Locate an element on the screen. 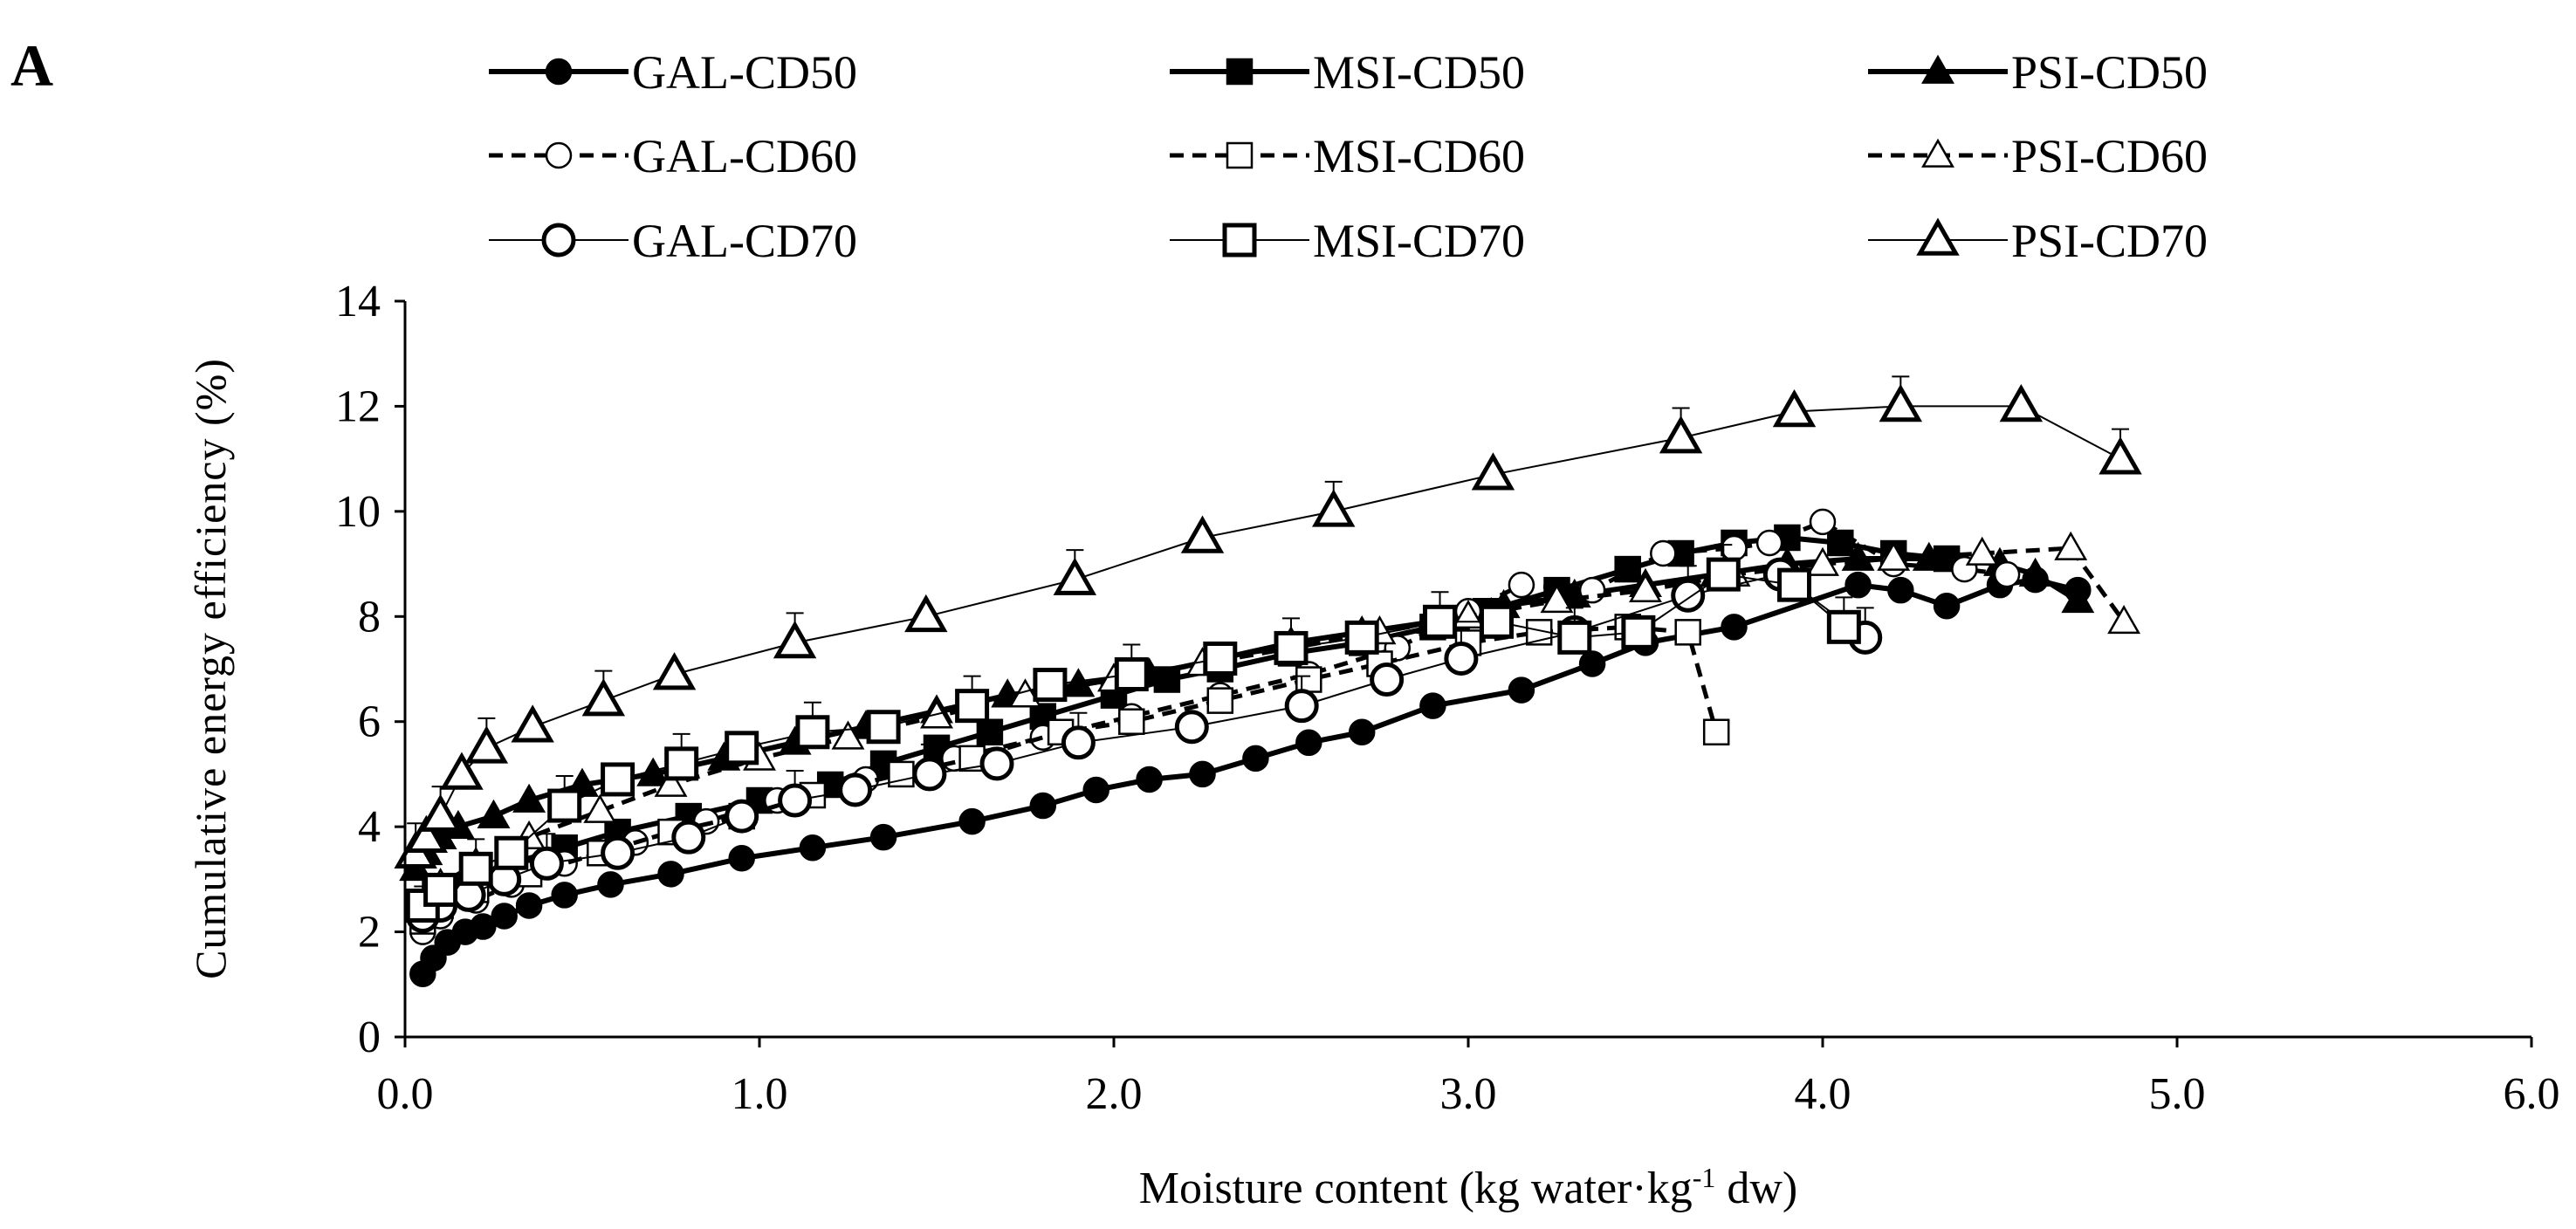 Image resolution: width=2576 pixels, height=1229 pixels. legend-item-psi-cd70: PSI-CD70 is located at coordinates (2038, 241).